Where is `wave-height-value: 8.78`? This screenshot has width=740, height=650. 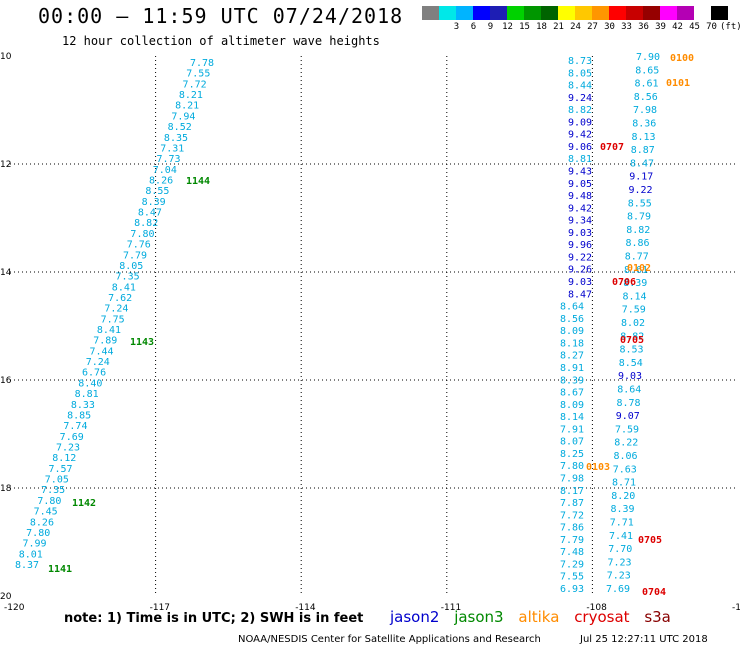
wave-height-value: 8.78 is located at coordinates (629, 403).